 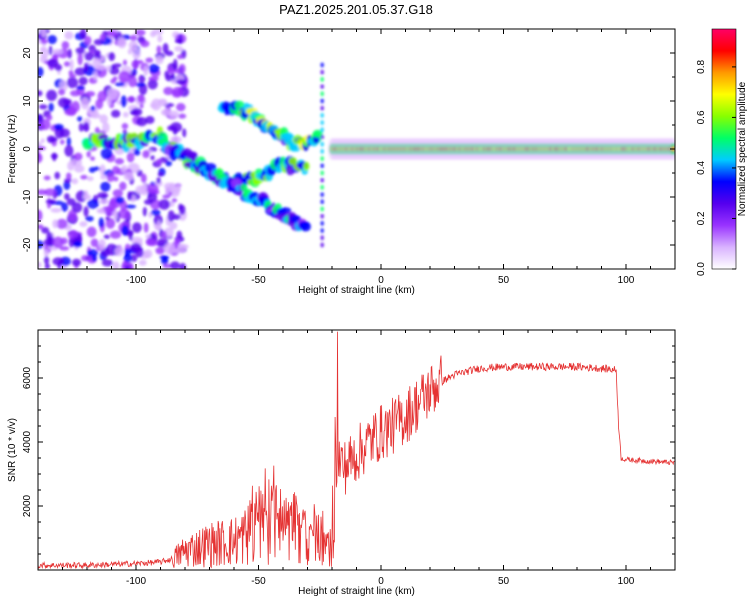 What do you see at coordinates (626, 581) in the screenshot?
I see `snr-xtick-label: 100` at bounding box center [626, 581].